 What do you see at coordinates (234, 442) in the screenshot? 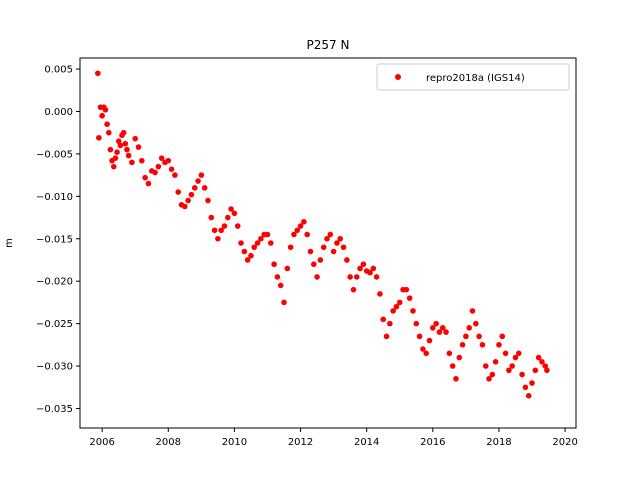
I see `x-tick-label: 2010` at bounding box center [234, 442].